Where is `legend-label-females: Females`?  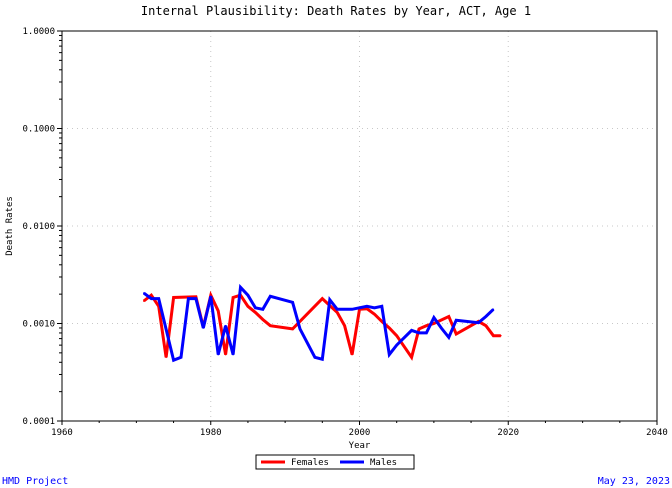
legend-label-females: Females is located at coordinates (310, 463).